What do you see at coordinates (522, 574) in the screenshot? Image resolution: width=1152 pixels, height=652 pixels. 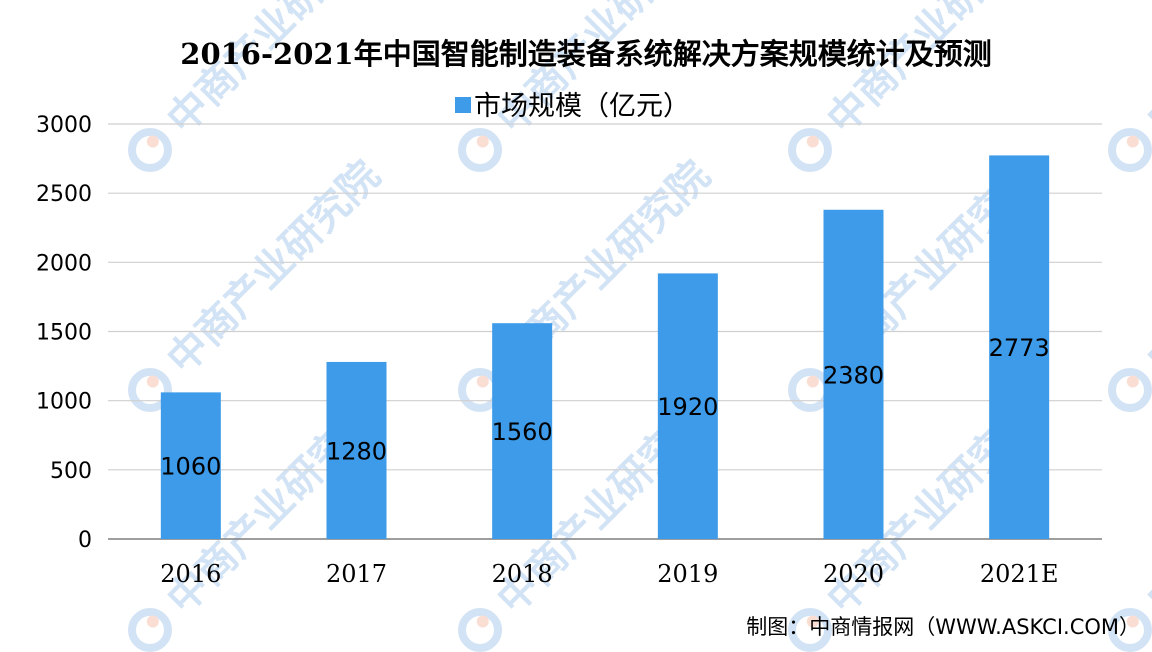 I see `x-tick-label: 2018` at bounding box center [522, 574].